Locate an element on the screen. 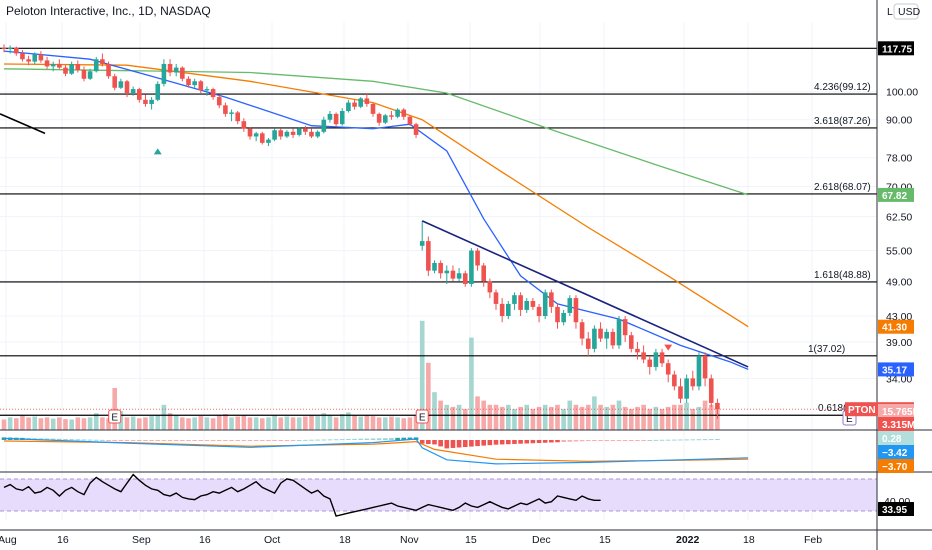 The width and height of the screenshot is (932, 550). fib-label-1: 4.236(99.12) is located at coordinates (842, 87).